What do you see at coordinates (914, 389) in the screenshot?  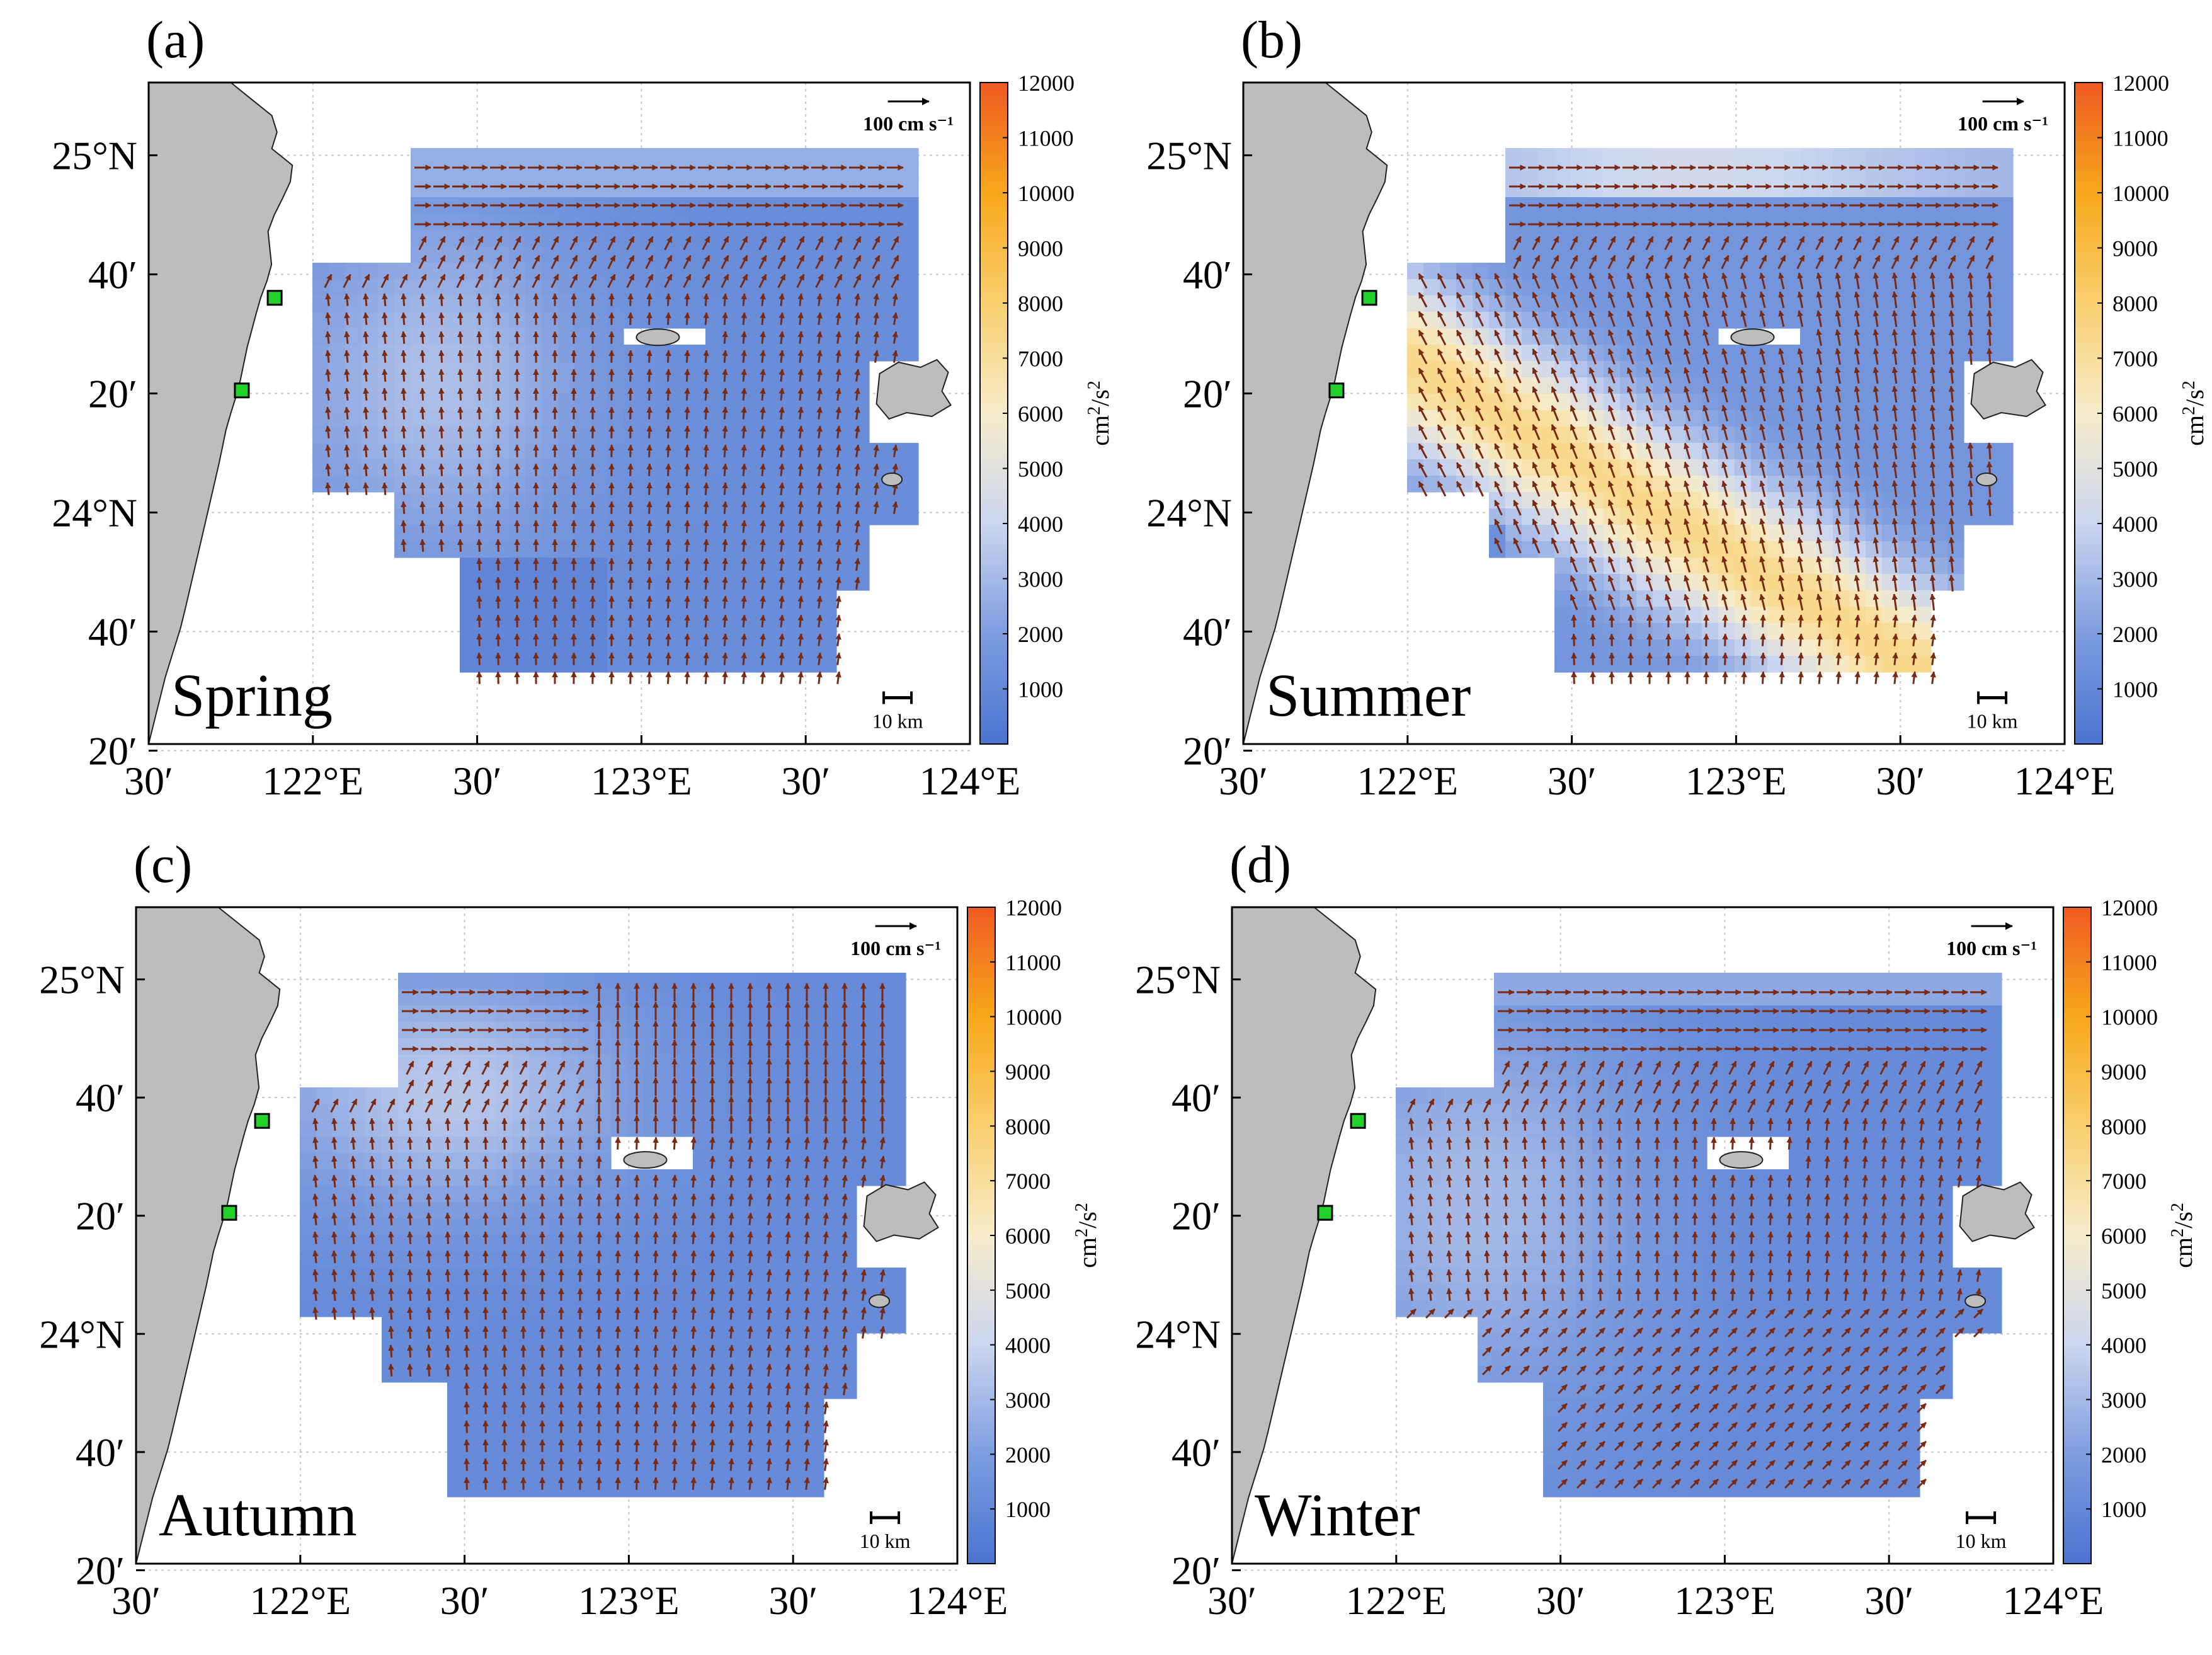 I see `island` at bounding box center [914, 389].